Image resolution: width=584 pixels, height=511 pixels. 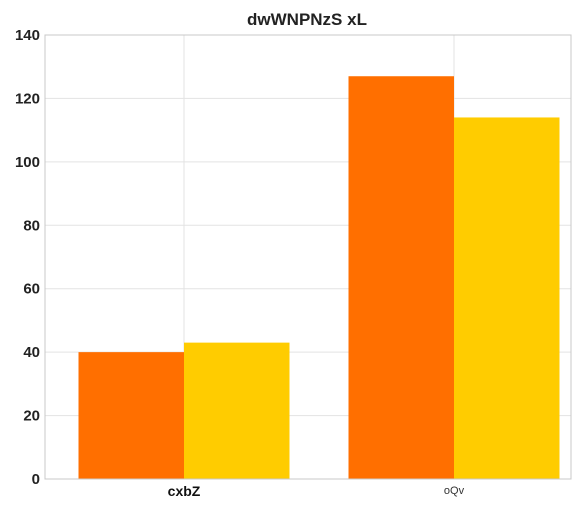 What do you see at coordinates (27, 257) in the screenshot?
I see `y-axis-ticks: 0 20 40 60 80 100 120 140` at bounding box center [27, 257].